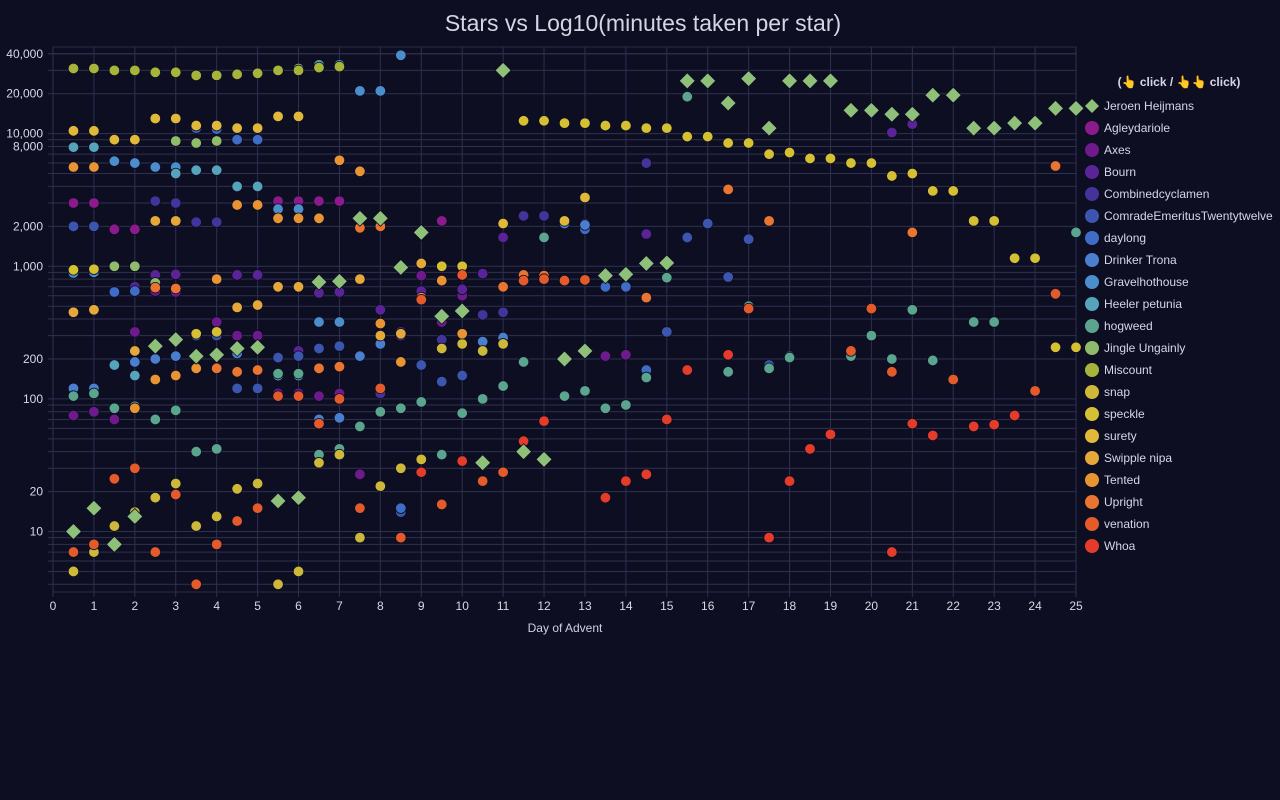 This screenshot has width=1280, height=800. Describe the element at coordinates (28, 266) in the screenshot. I see `y-tick-label: 1,000` at that location.